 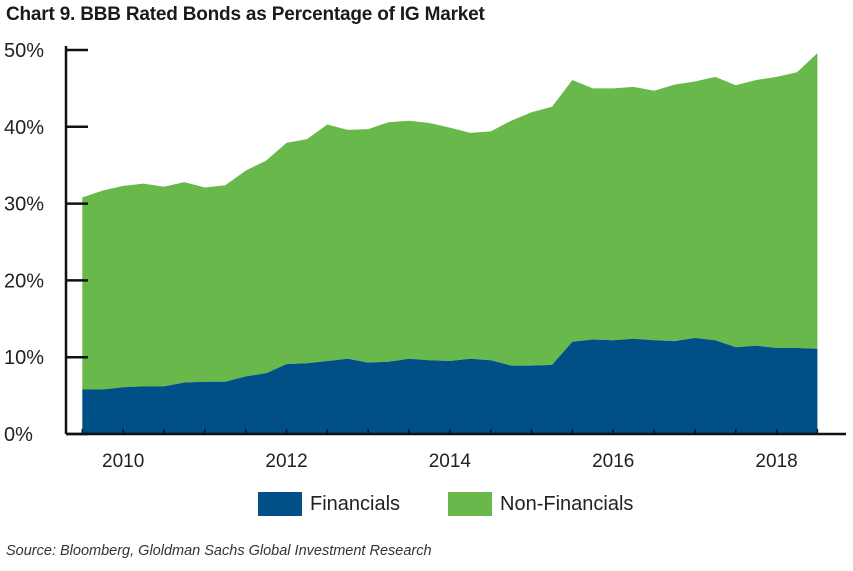 I want to click on y-tick-label: 0%, so click(x=18, y=435).